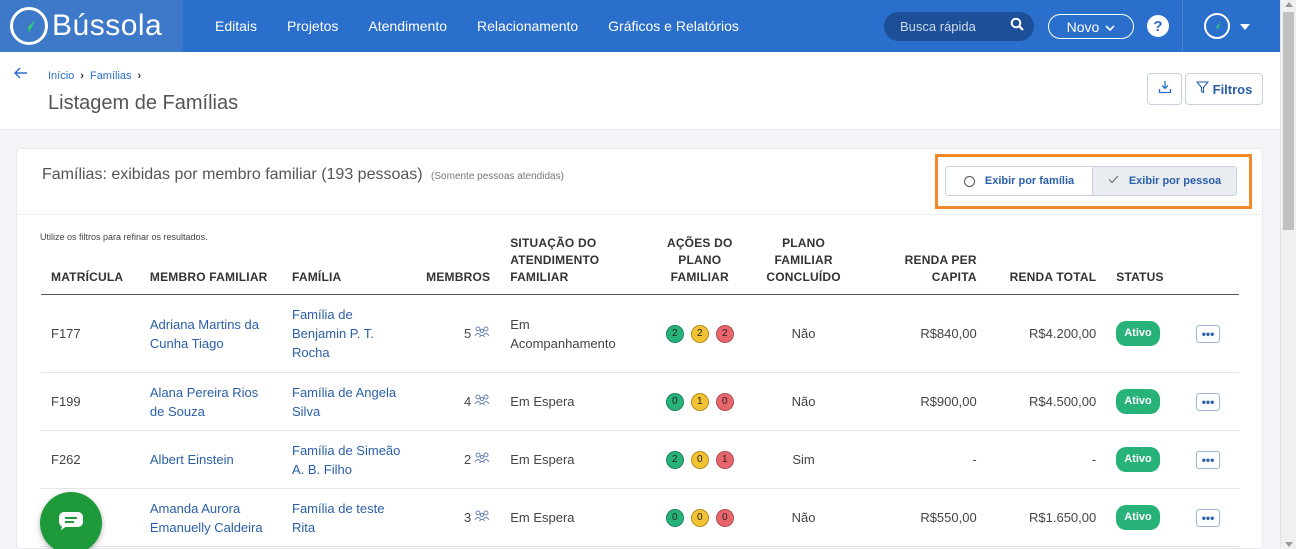 The height and width of the screenshot is (549, 1296). What do you see at coordinates (349, 401) in the screenshot?
I see `cell-familia-link: Família de Angela Silva` at bounding box center [349, 401].